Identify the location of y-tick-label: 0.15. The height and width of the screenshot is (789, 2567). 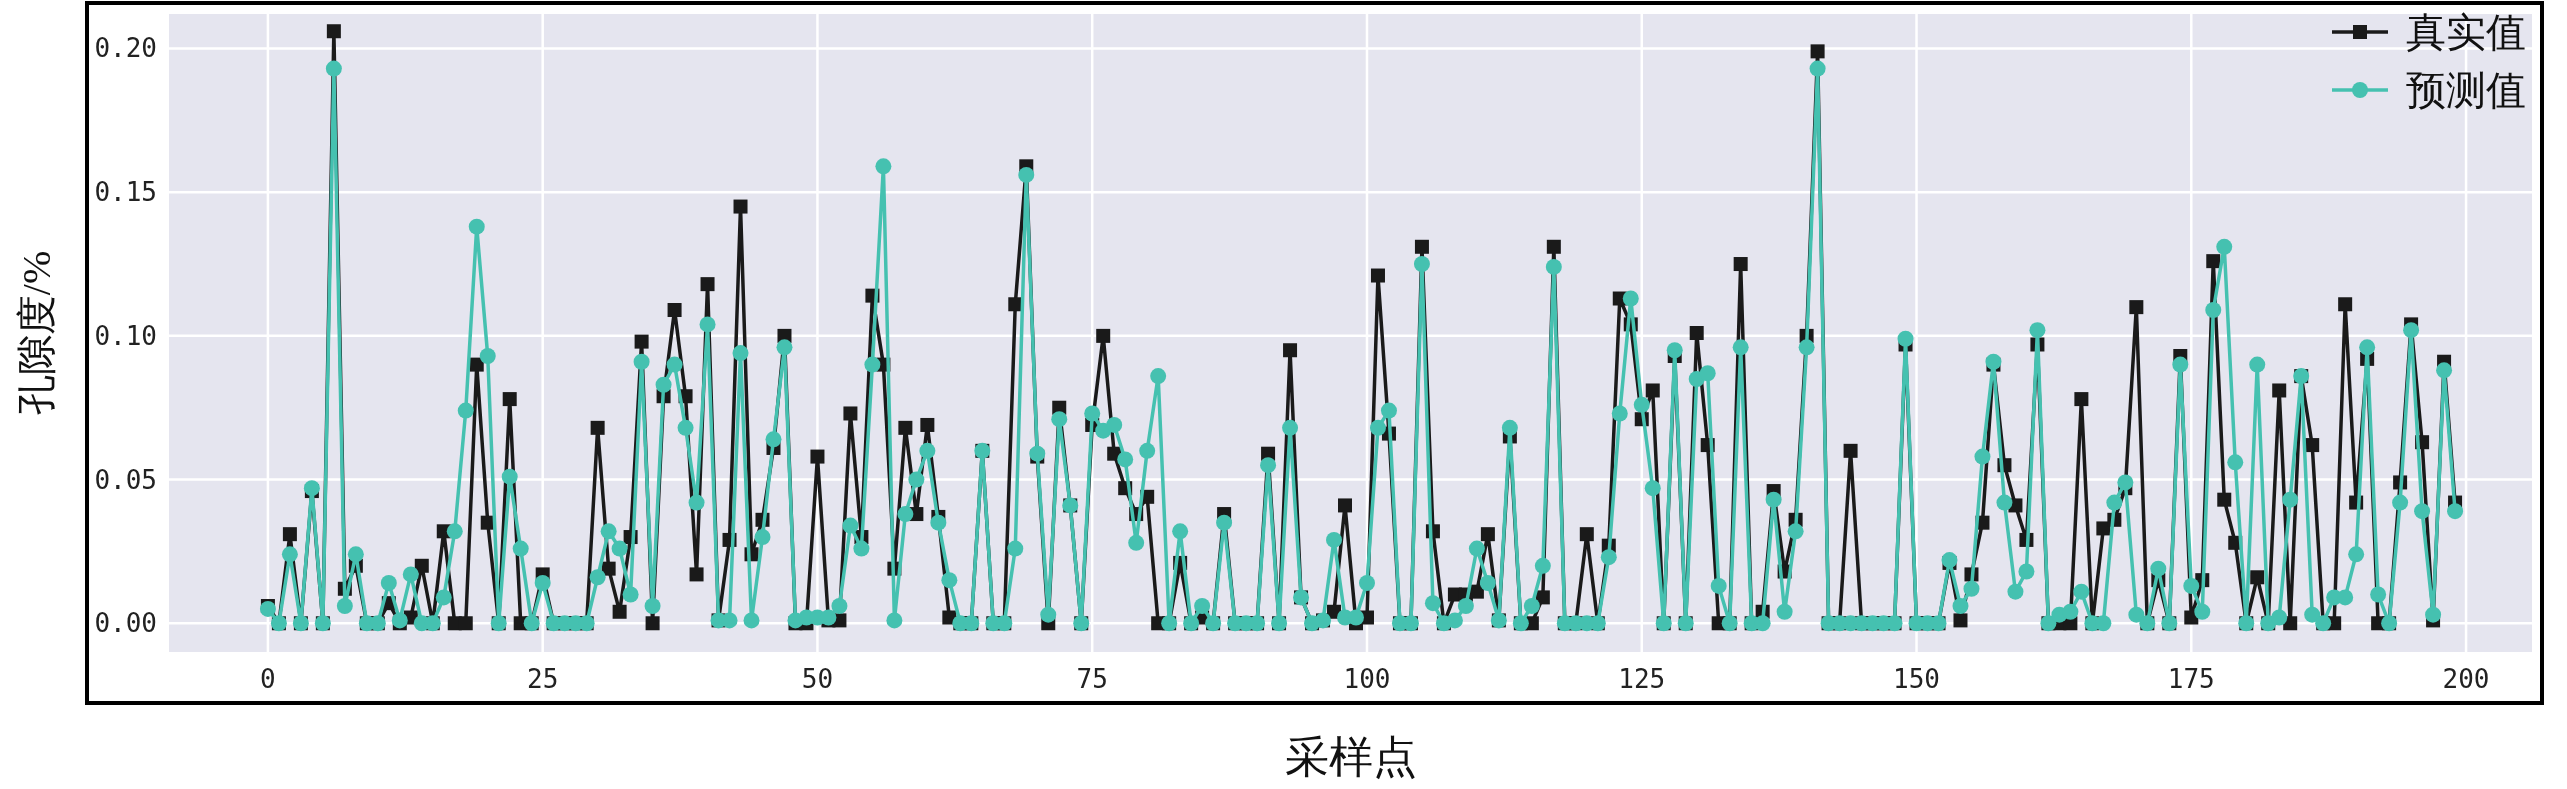
(125, 192).